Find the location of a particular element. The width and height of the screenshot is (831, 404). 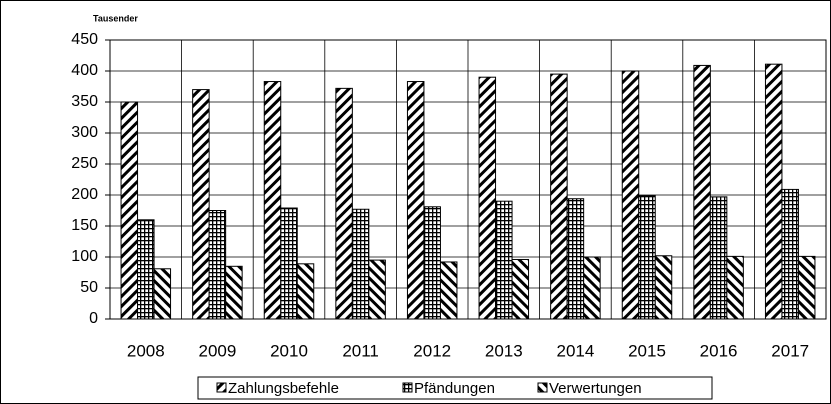

y-tick-label: 250 is located at coordinates (84, 163).